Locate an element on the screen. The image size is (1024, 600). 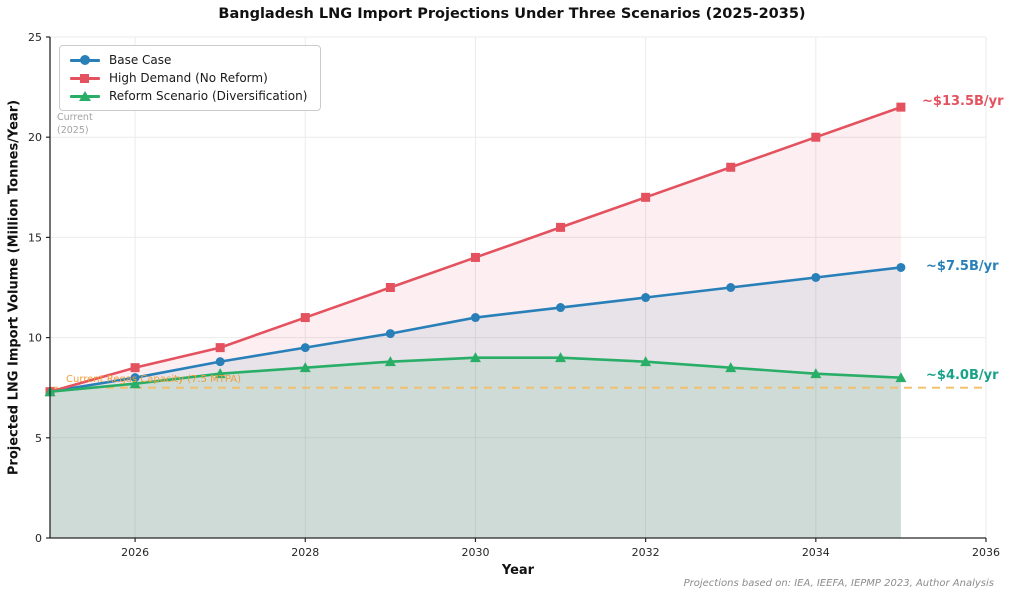
annotation-current-2025: Current (2025) is located at coordinates (75, 124).